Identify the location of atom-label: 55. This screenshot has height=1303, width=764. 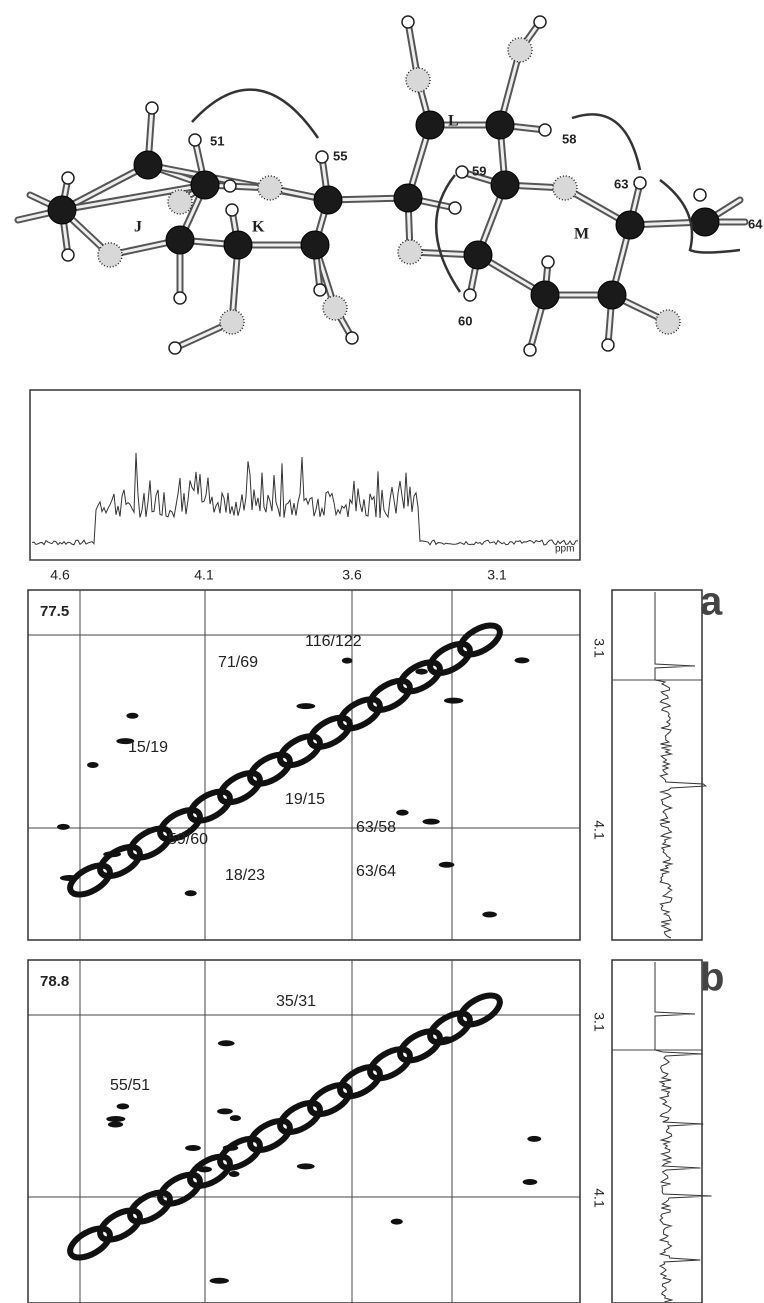
(340, 155).